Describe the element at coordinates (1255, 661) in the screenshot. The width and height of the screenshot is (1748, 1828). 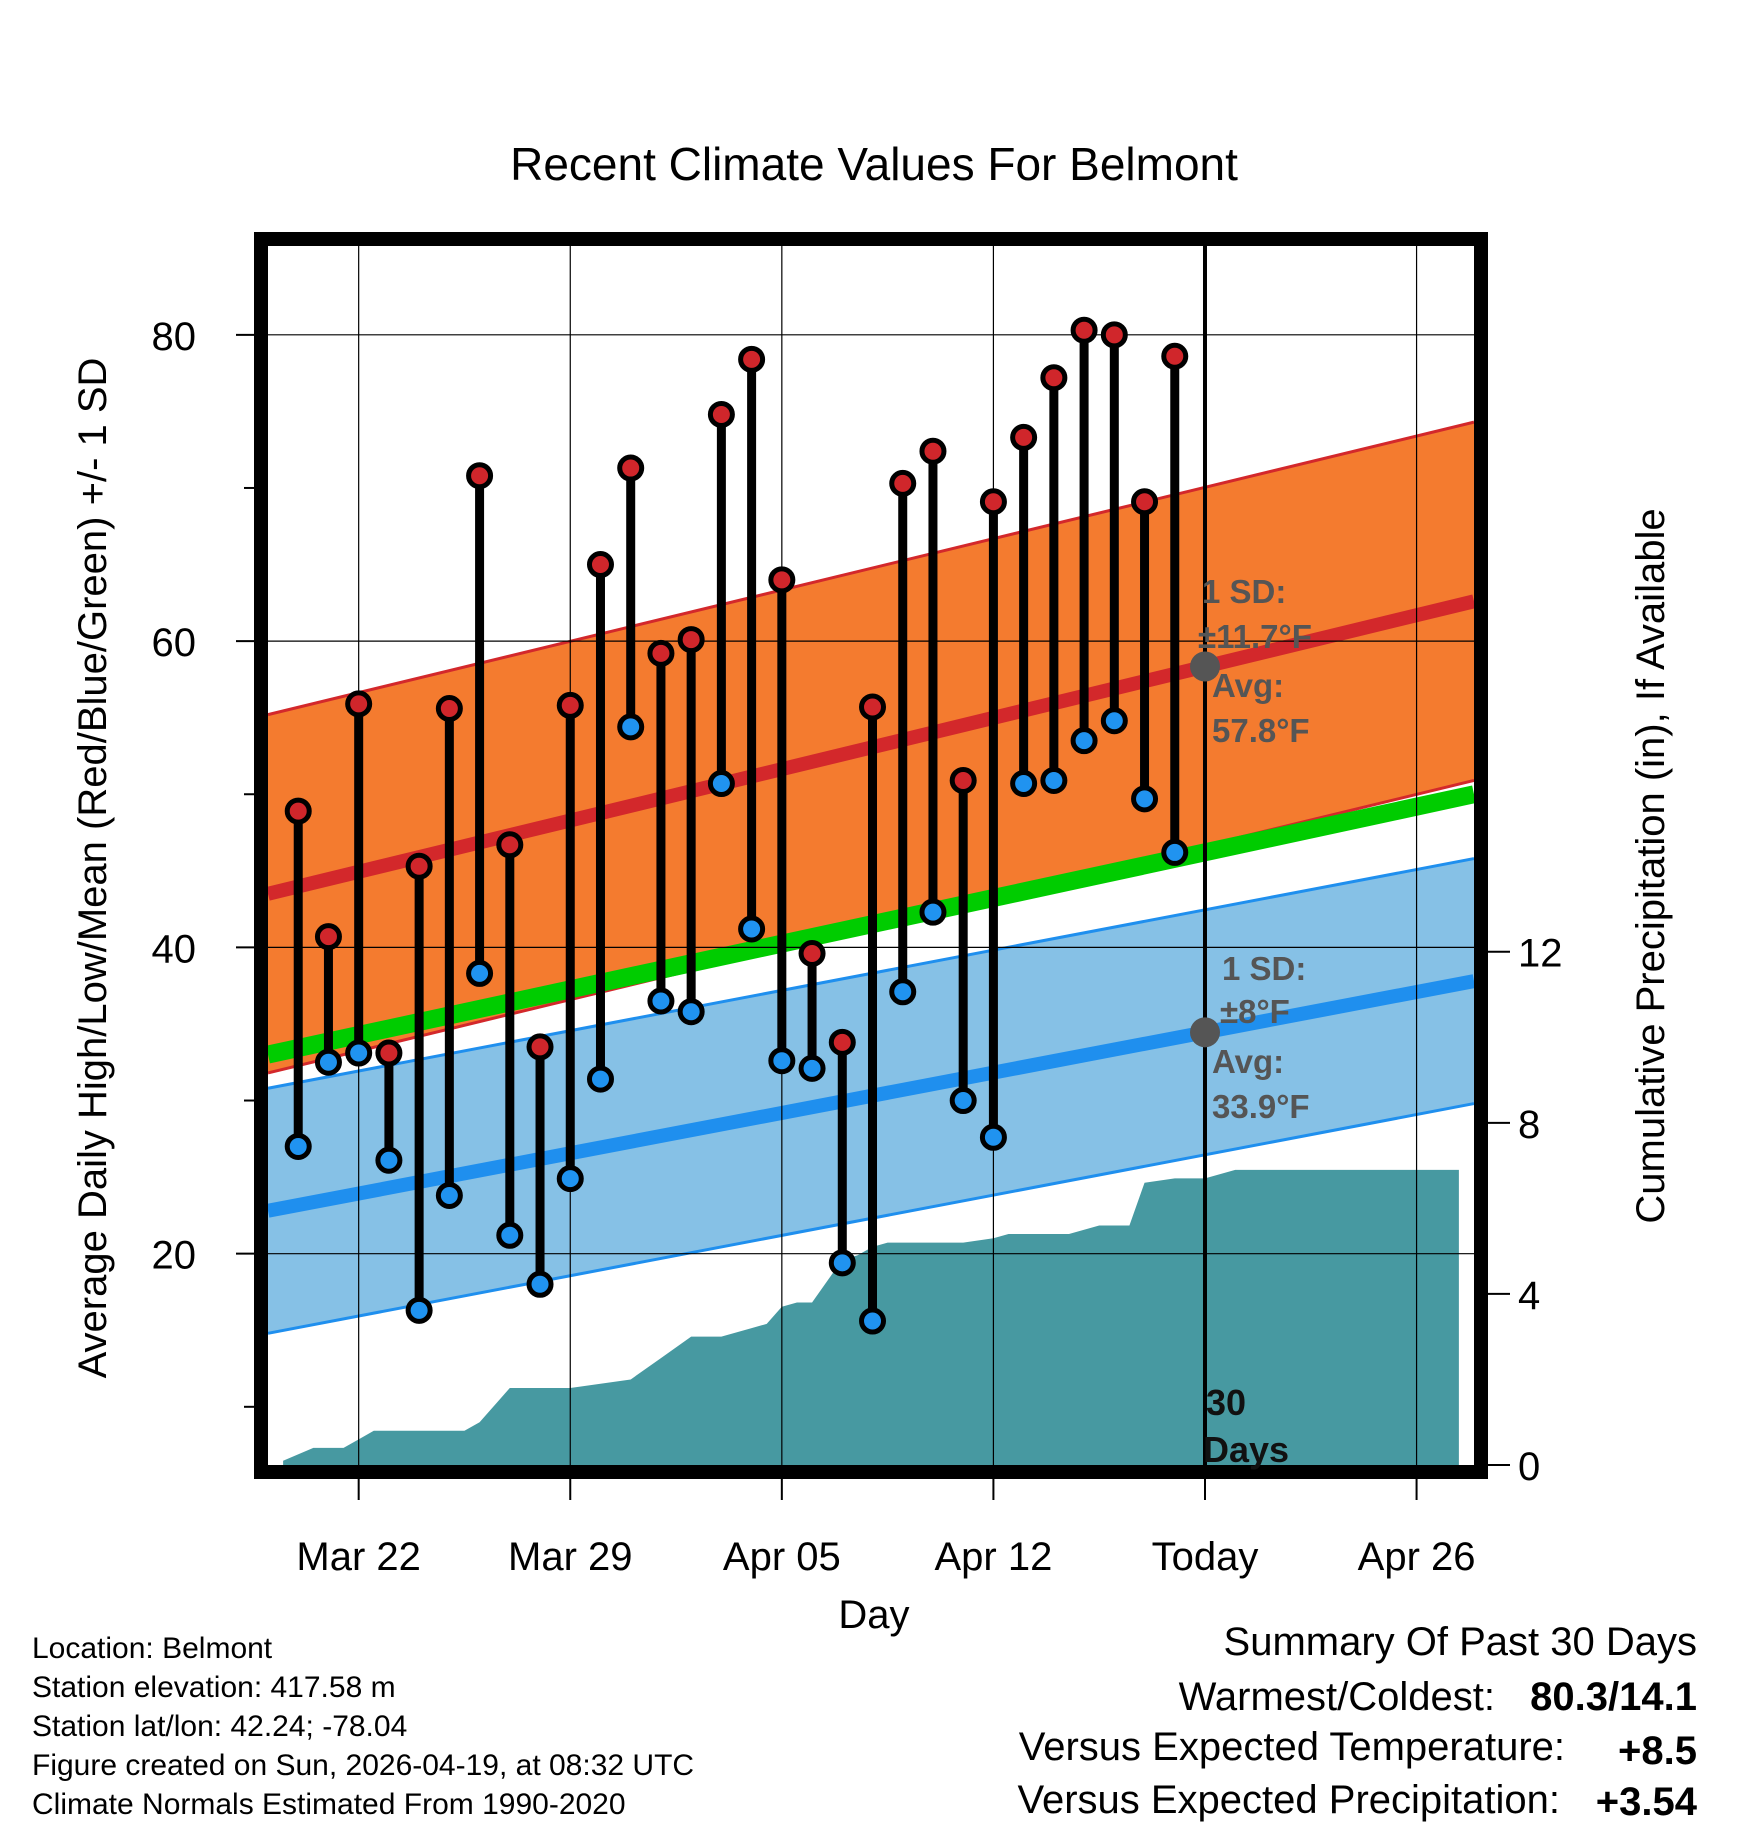
I see `high-normal-annotation: 1 SD: ±11.7°F Avg: 57.8°F` at that location.